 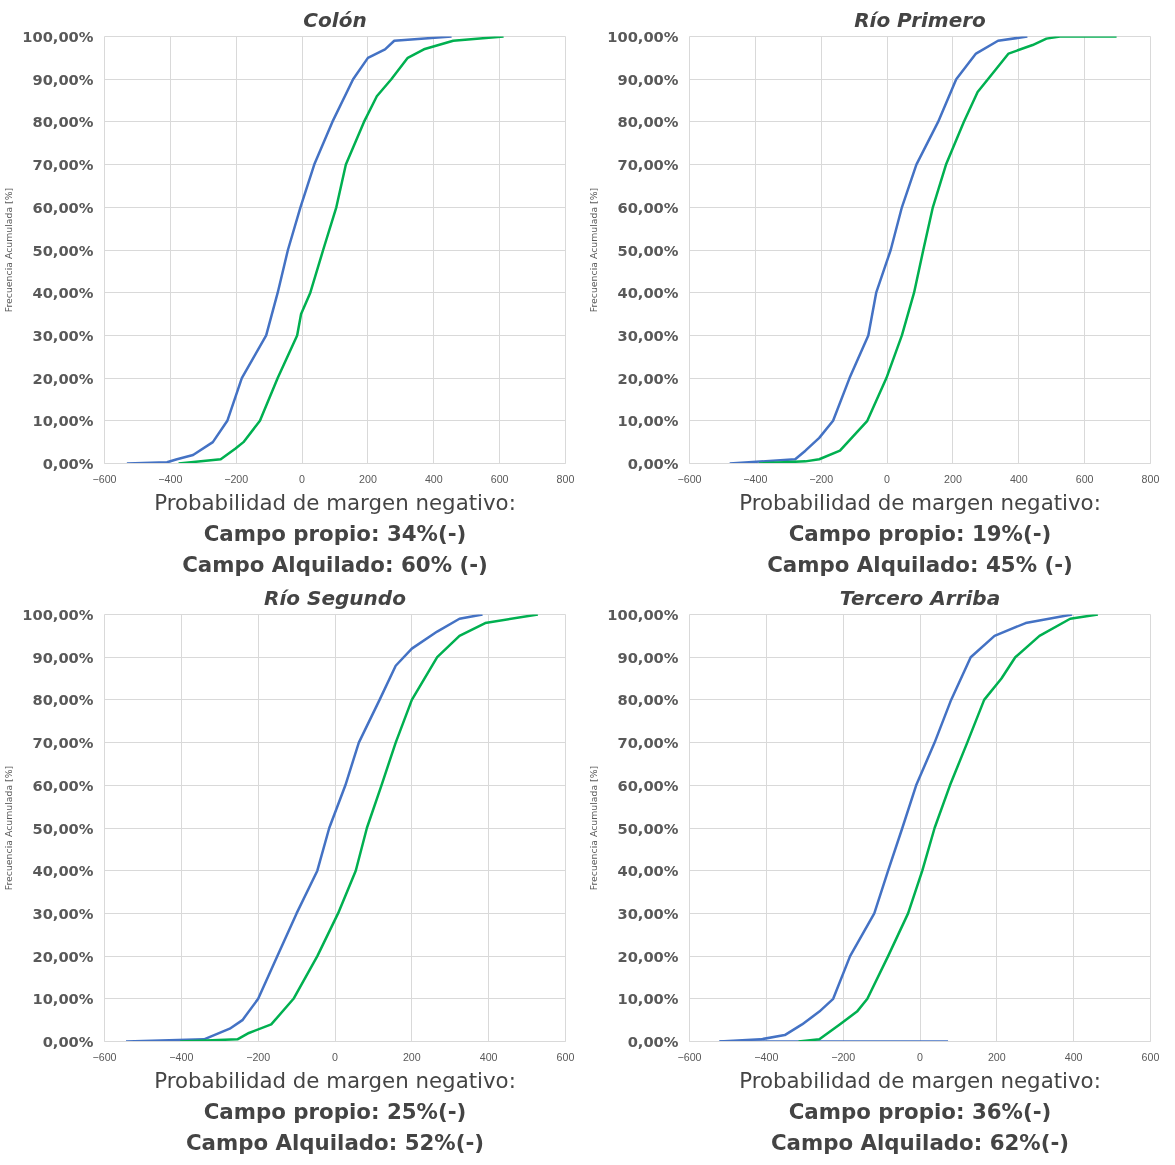 What do you see at coordinates (335, 1142) in the screenshot?
I see `text: Campo Alquilado: 52%(-)` at bounding box center [335, 1142].